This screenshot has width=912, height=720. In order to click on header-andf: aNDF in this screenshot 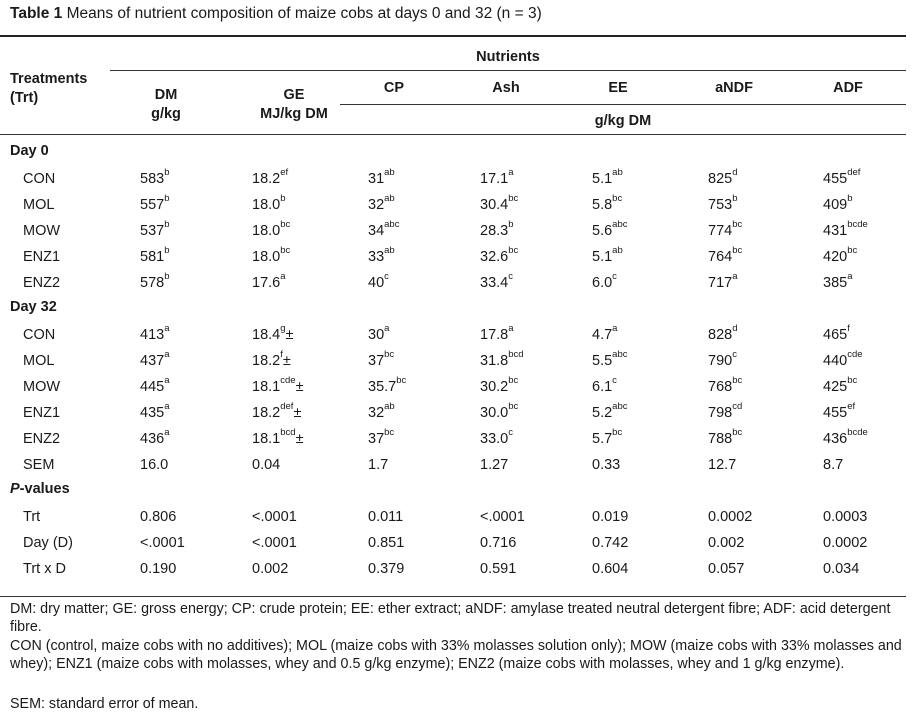, I will do `click(734, 88)`.